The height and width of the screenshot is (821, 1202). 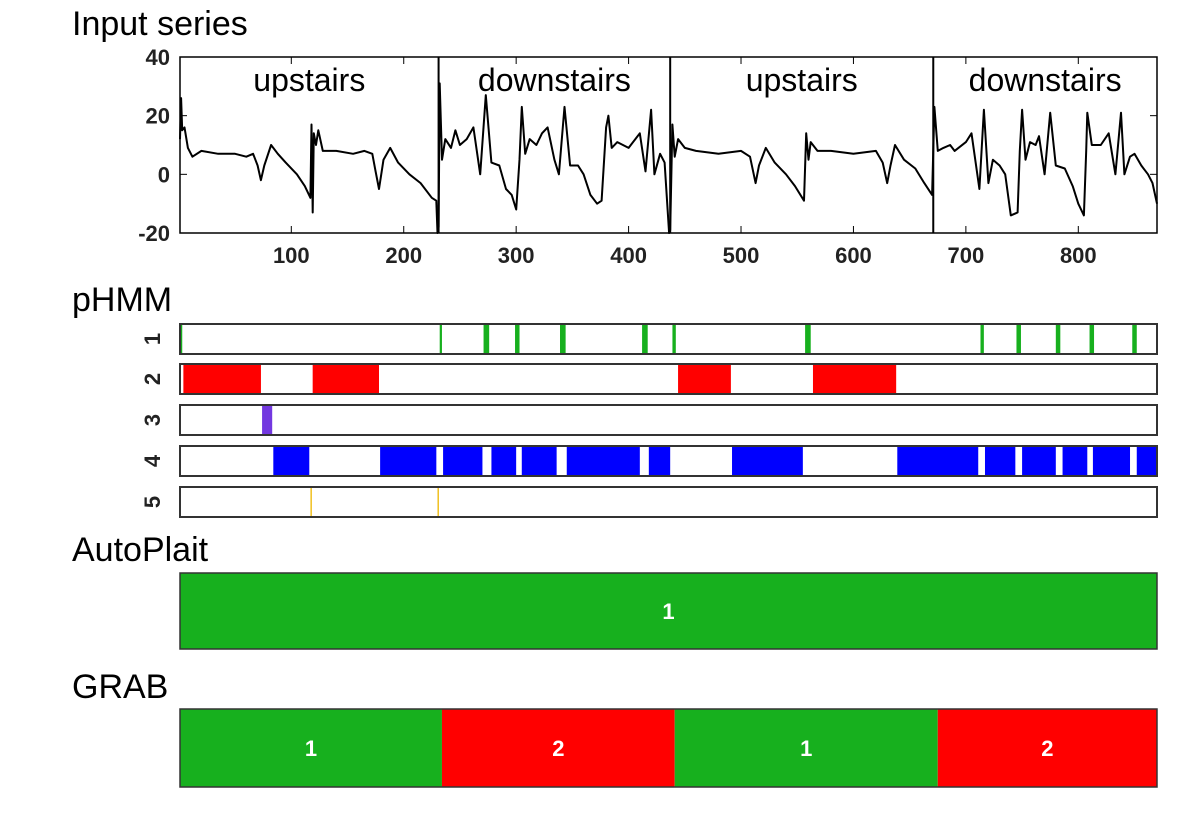 What do you see at coordinates (152, 502) in the screenshot?
I see `state-label: 5` at bounding box center [152, 502].